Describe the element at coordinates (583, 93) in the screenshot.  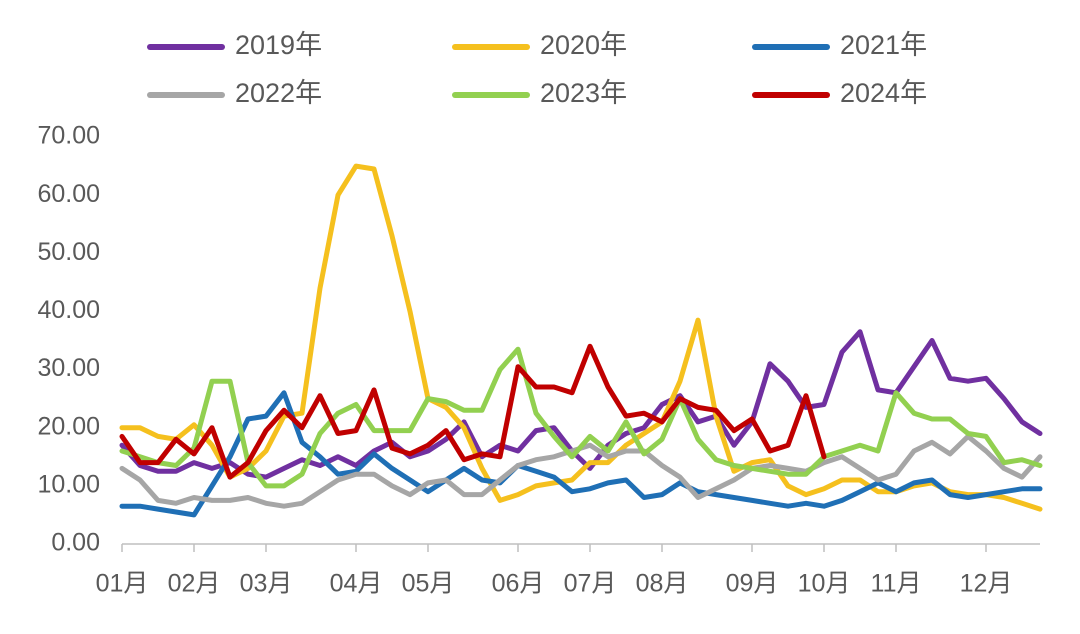
I see `legend-label: 2023年` at that location.